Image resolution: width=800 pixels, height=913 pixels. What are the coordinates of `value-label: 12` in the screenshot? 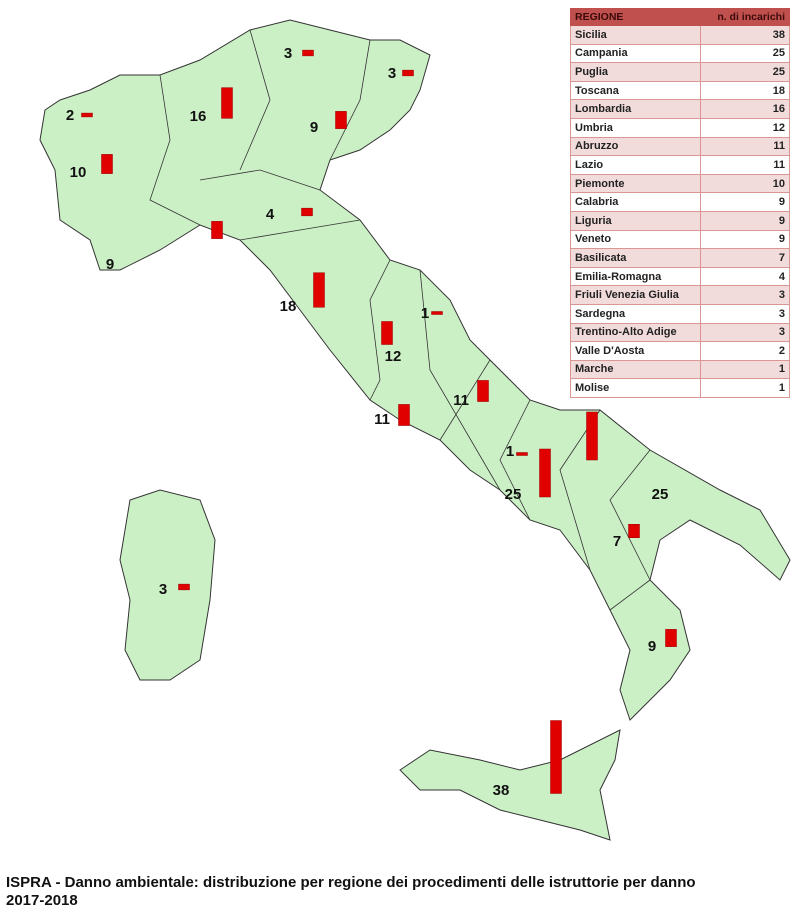 It's located at (393, 356).